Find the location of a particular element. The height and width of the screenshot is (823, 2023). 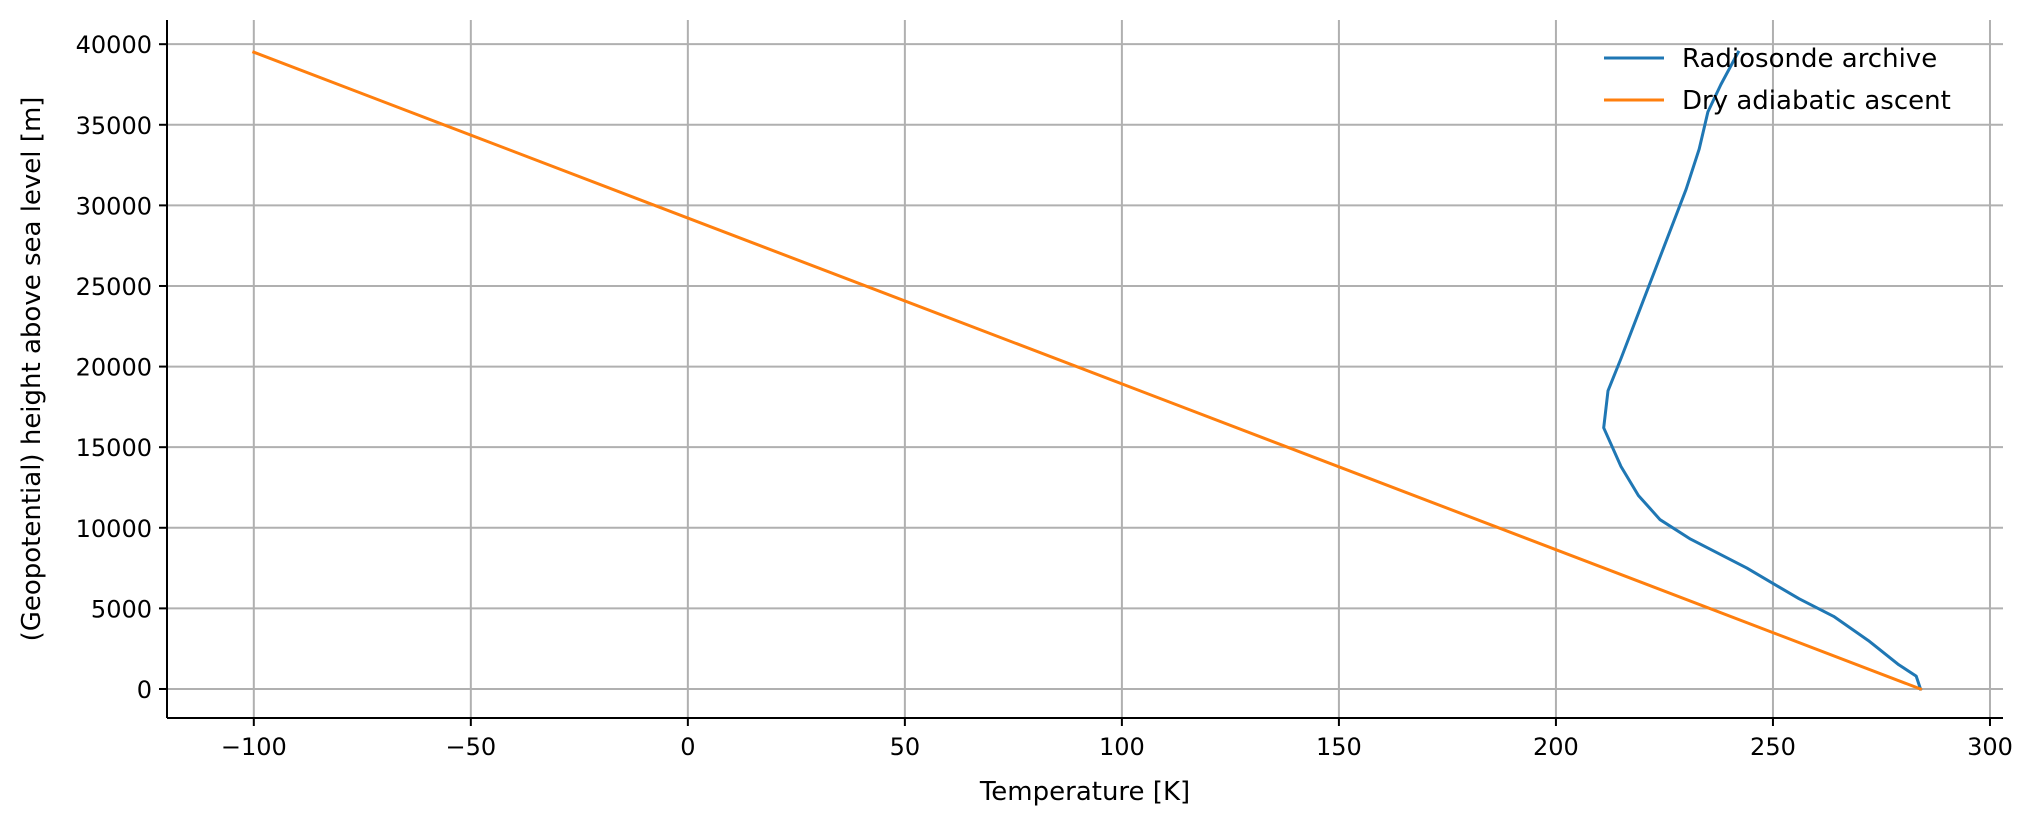

y-tick-label: 40000 is located at coordinates (114, 45).